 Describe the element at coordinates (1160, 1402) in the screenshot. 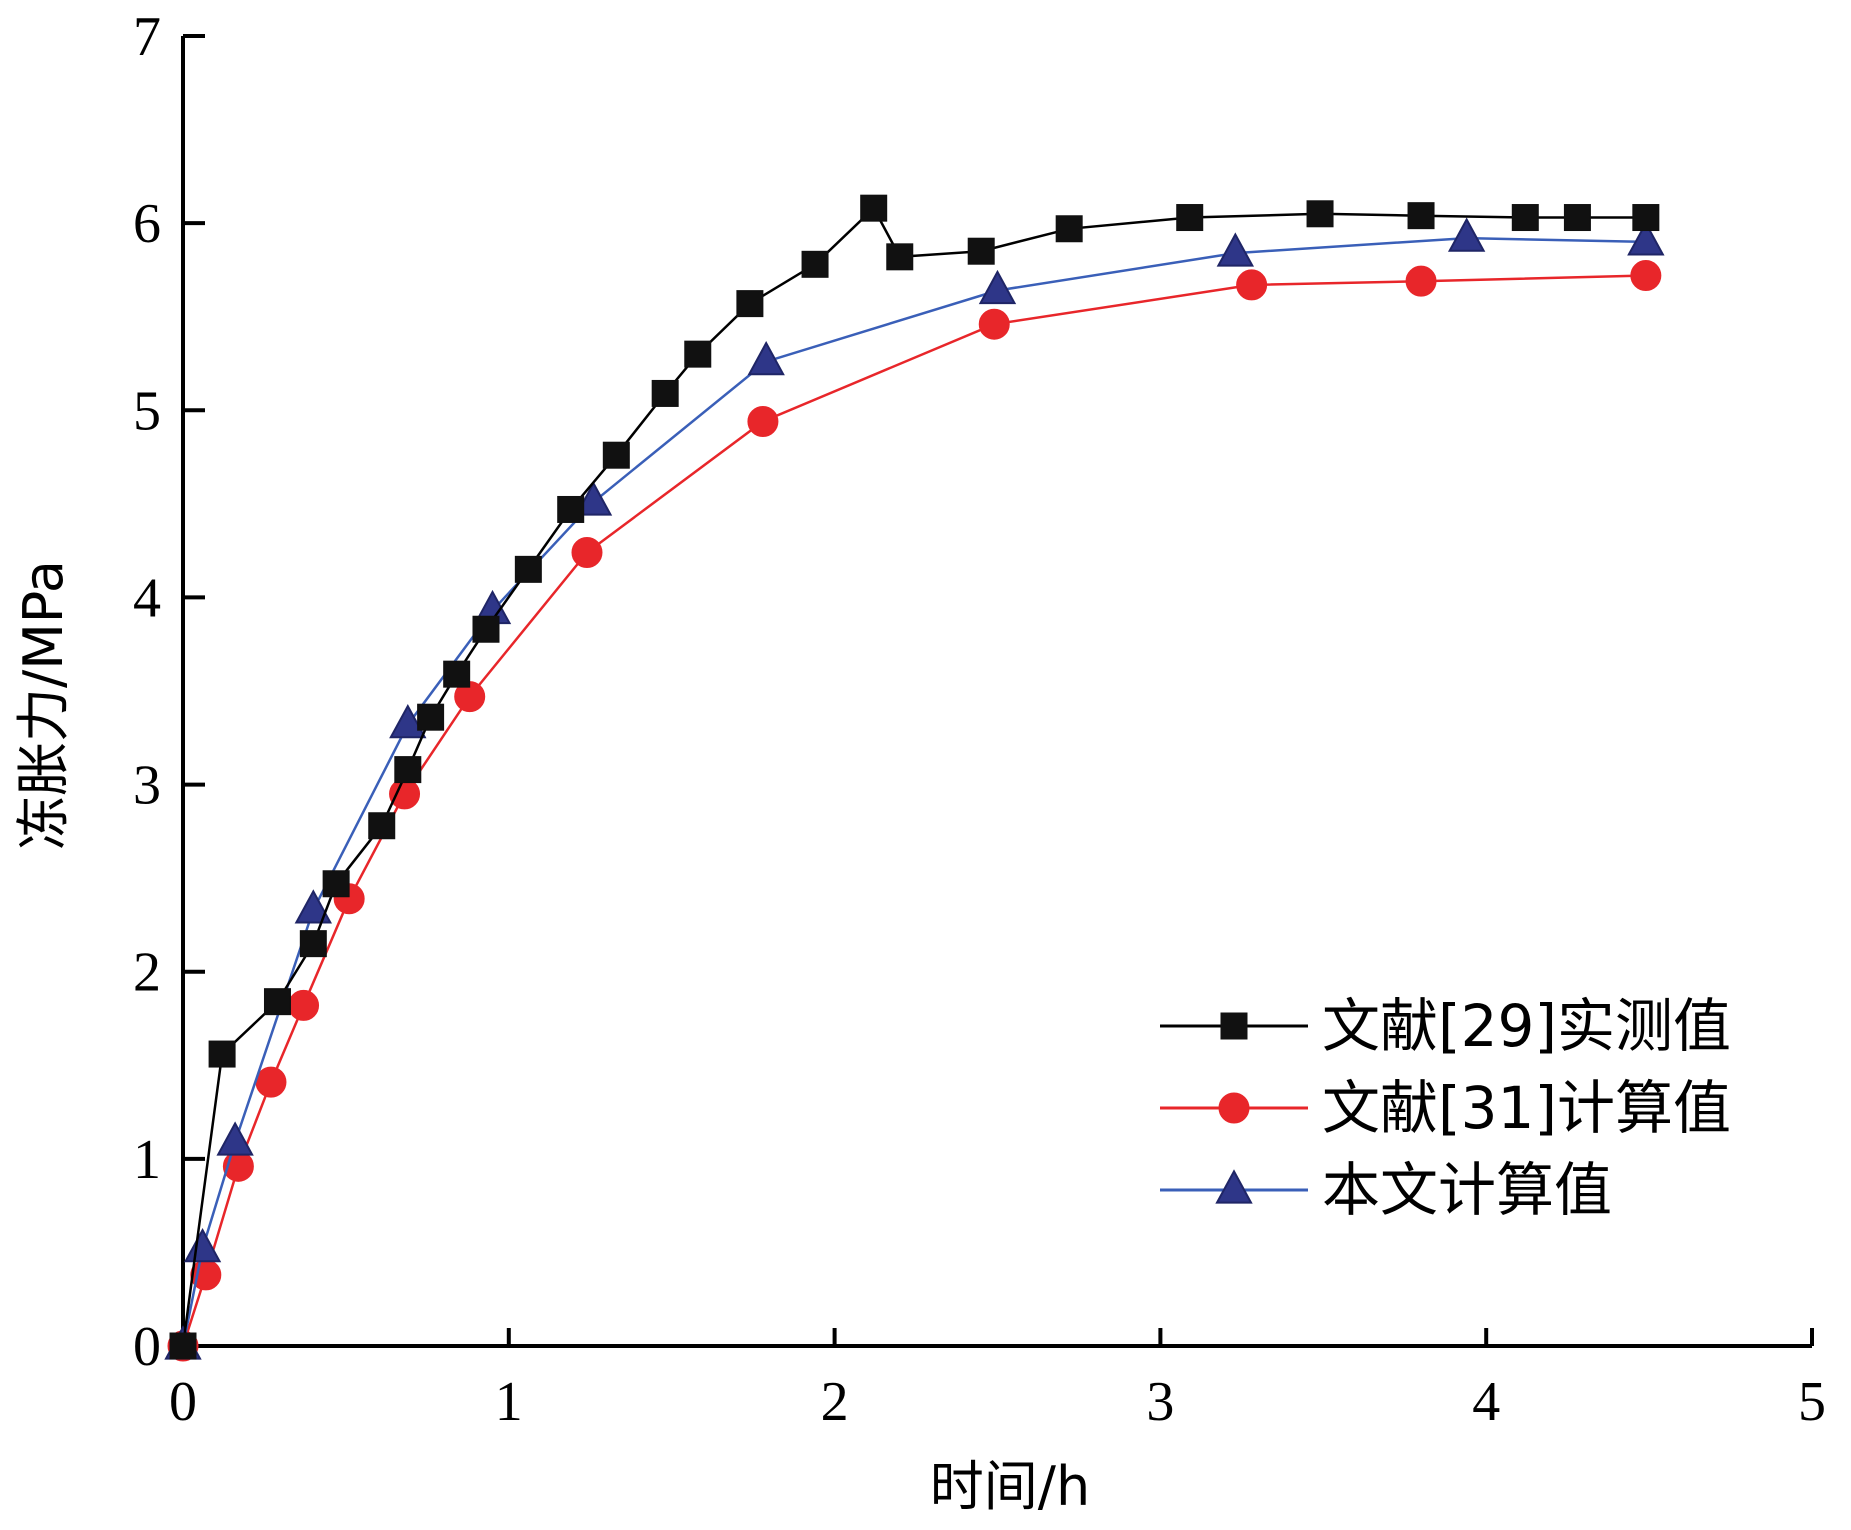

I see `x-tick-label: 3` at that location.